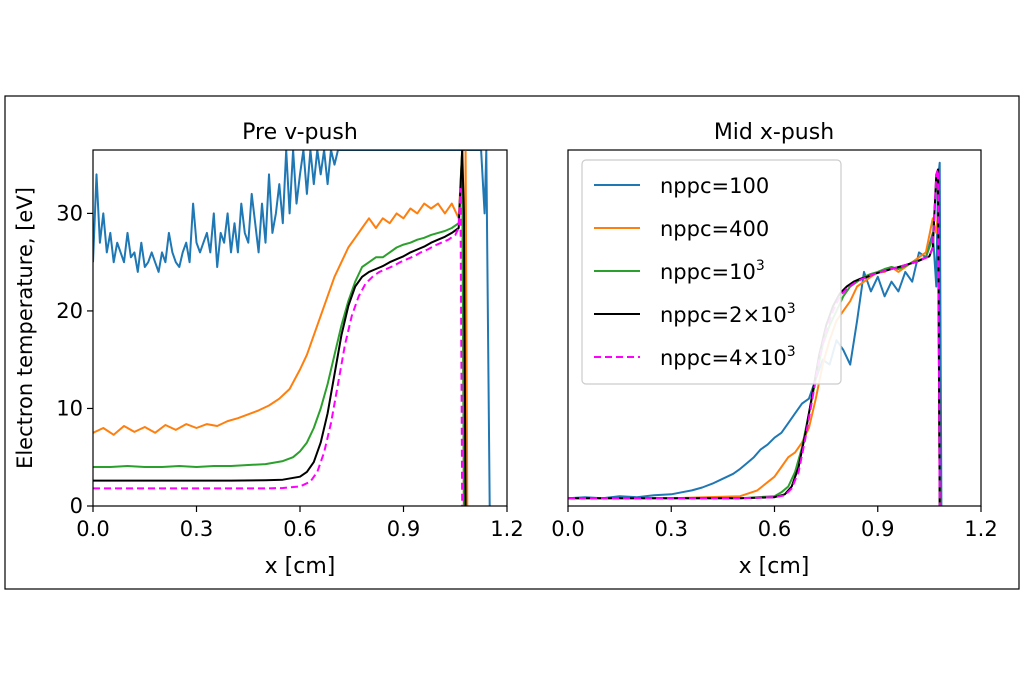  What do you see at coordinates (714, 229) in the screenshot?
I see `legend-label: nppc=400` at bounding box center [714, 229].